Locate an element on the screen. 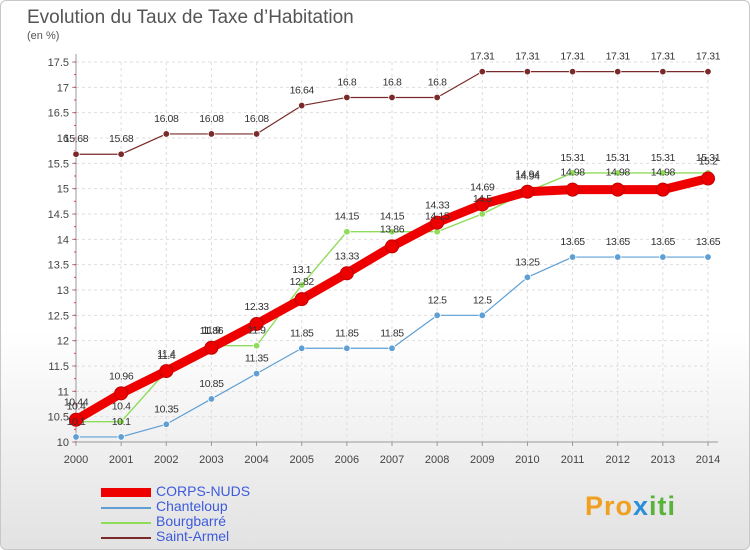 This screenshot has width=750, height=550. data-label: 11.85 is located at coordinates (302, 333).